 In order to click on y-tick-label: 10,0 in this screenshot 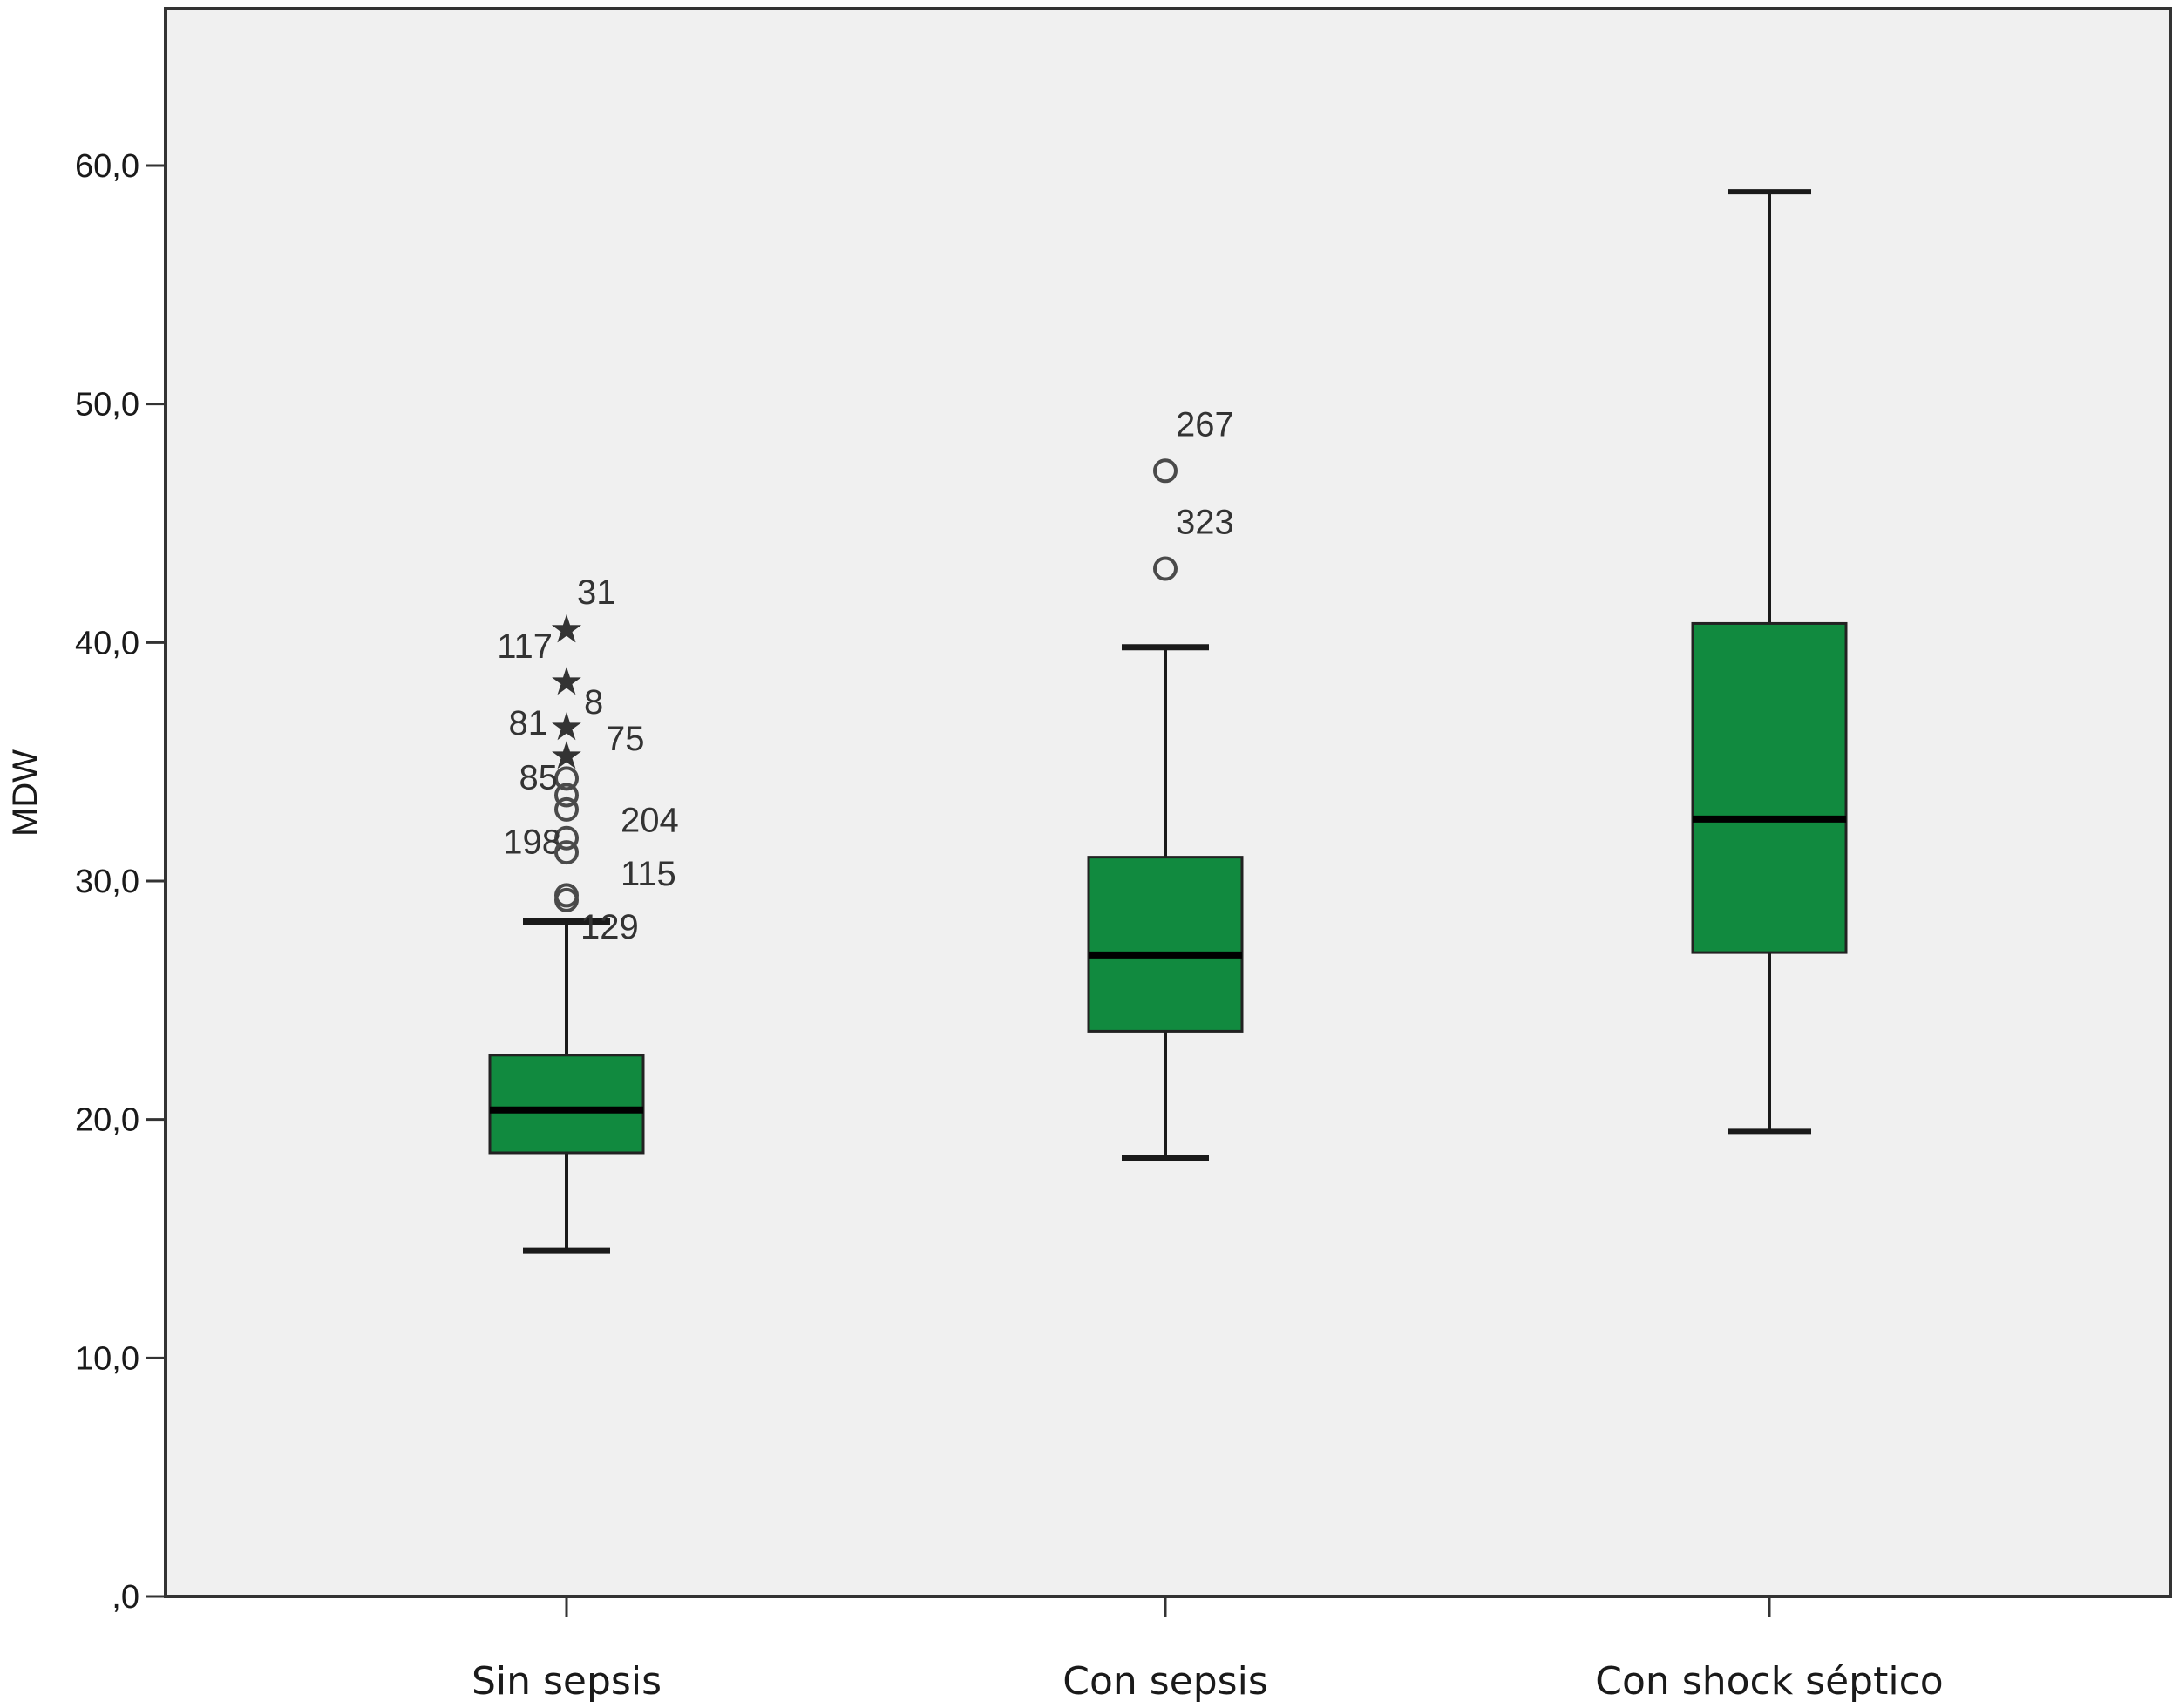, I will do `click(107, 1358)`.